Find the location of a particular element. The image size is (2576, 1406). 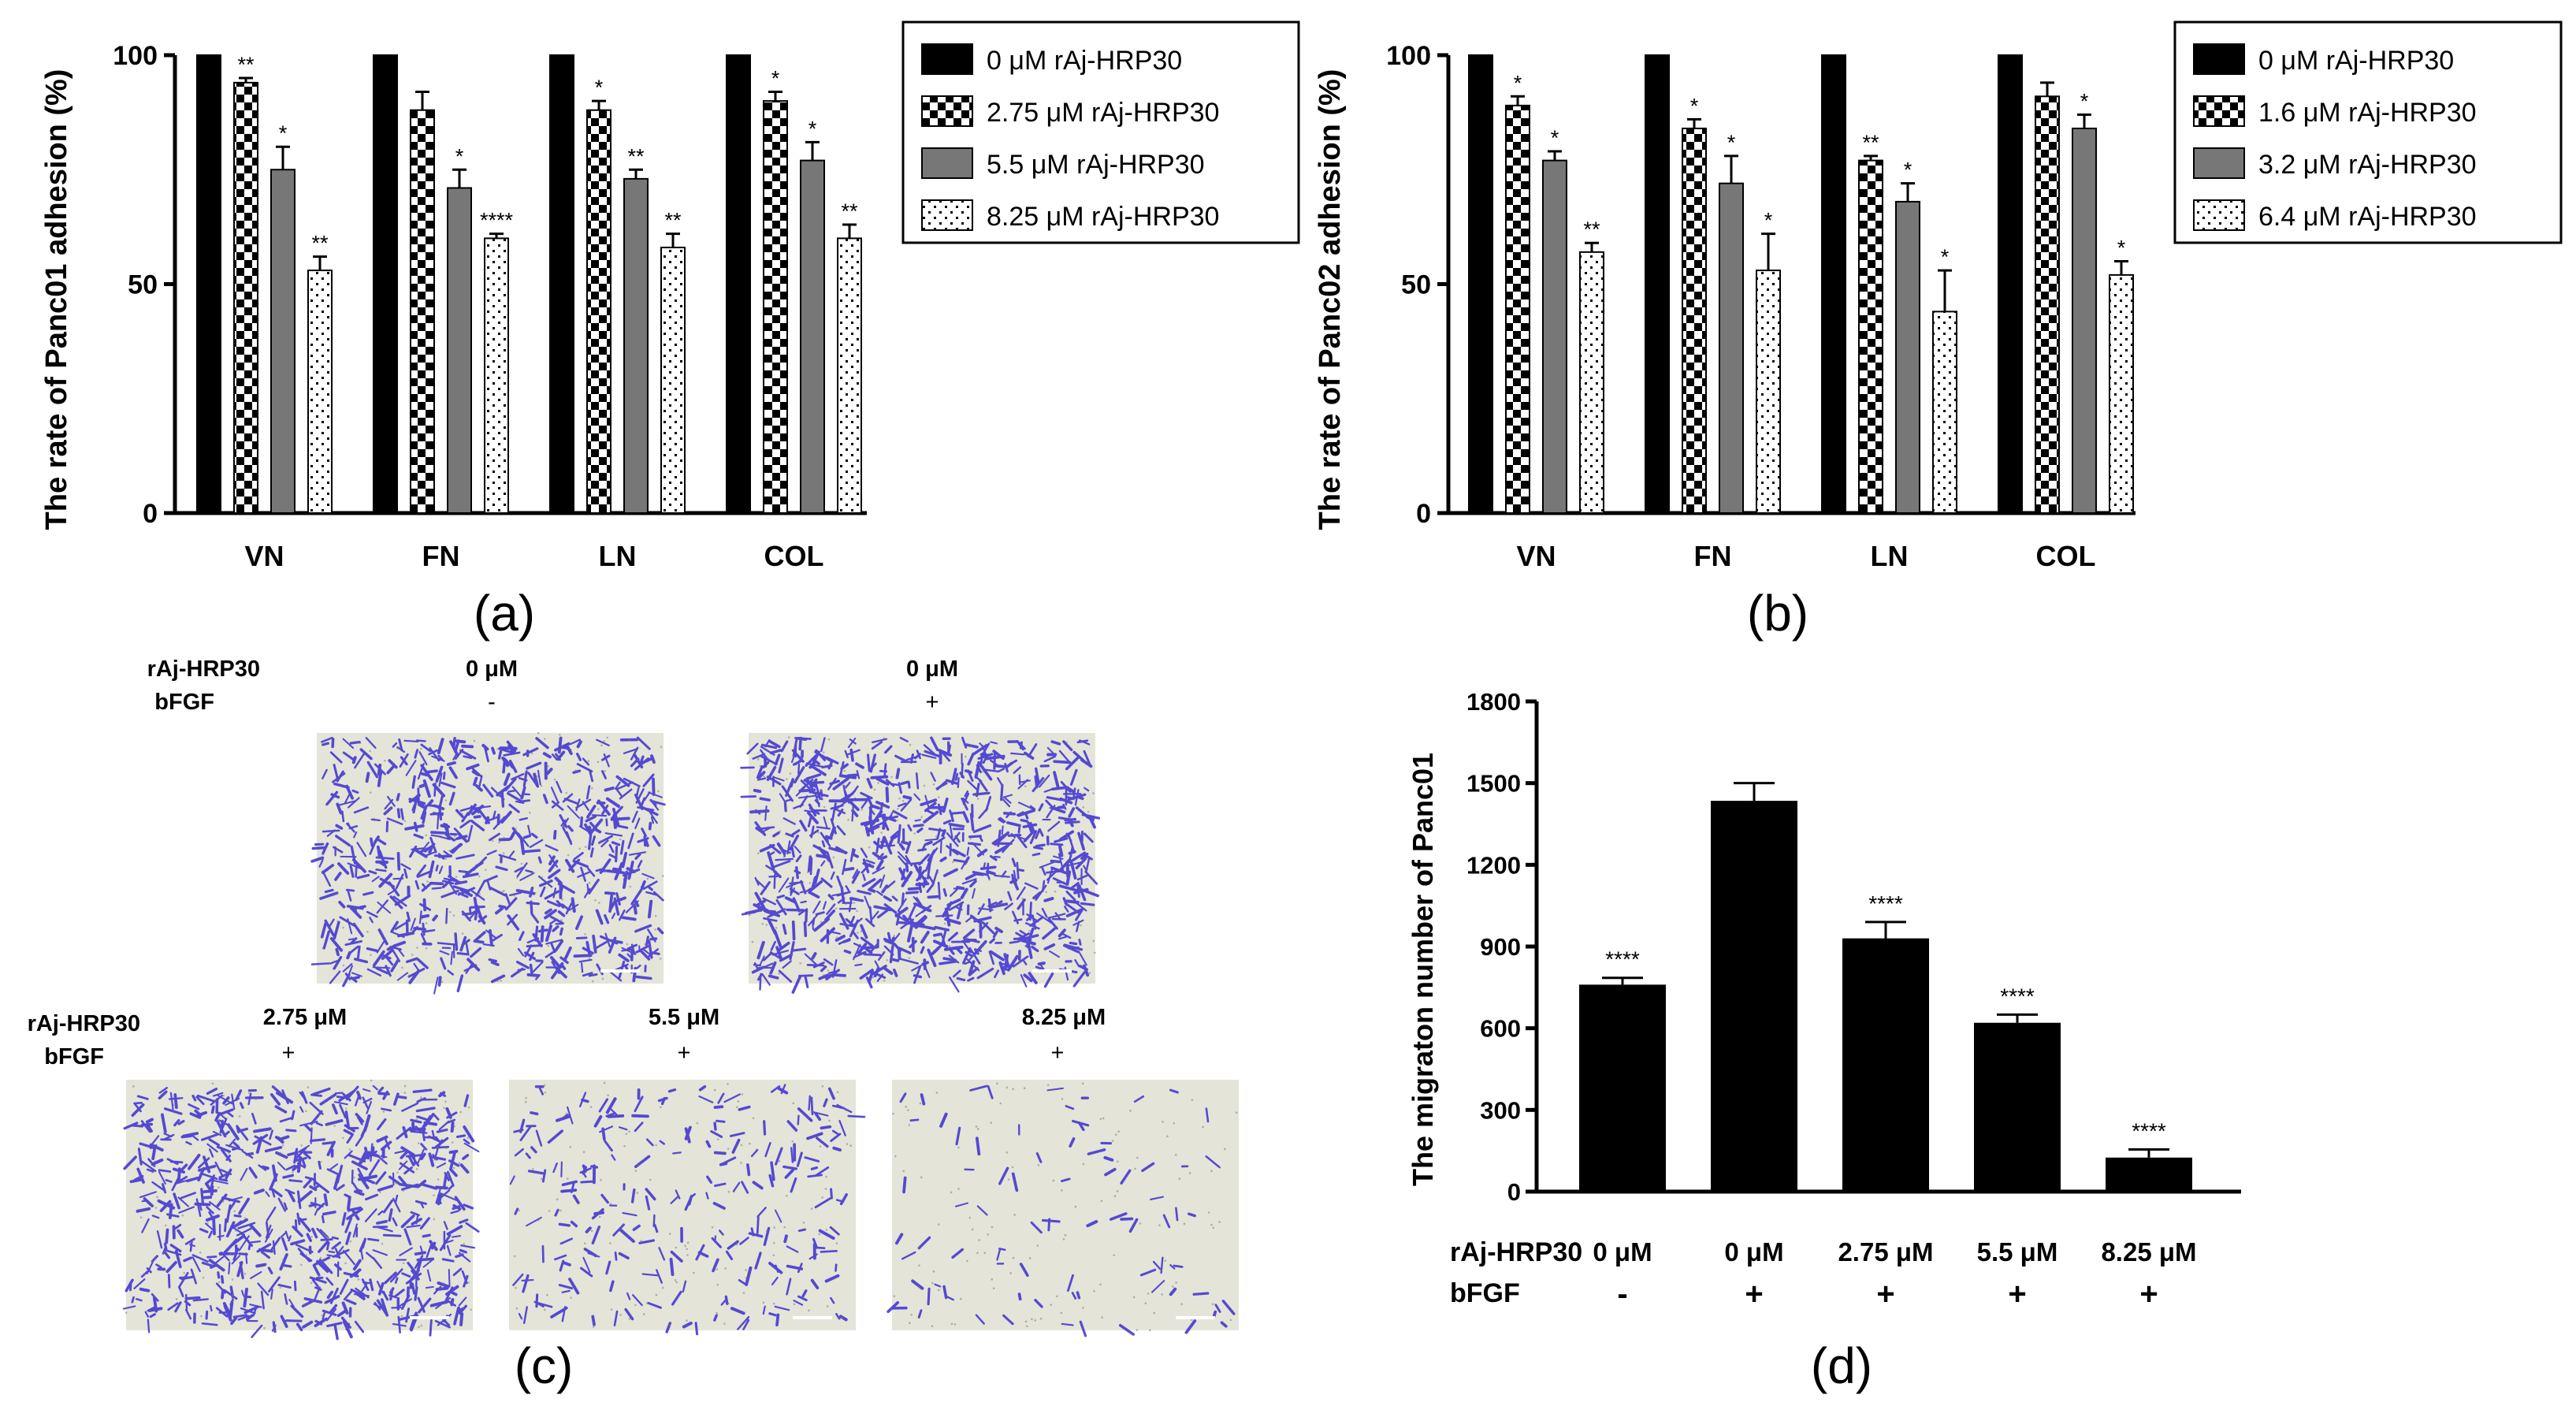

significance-label: * is located at coordinates (812, 128).